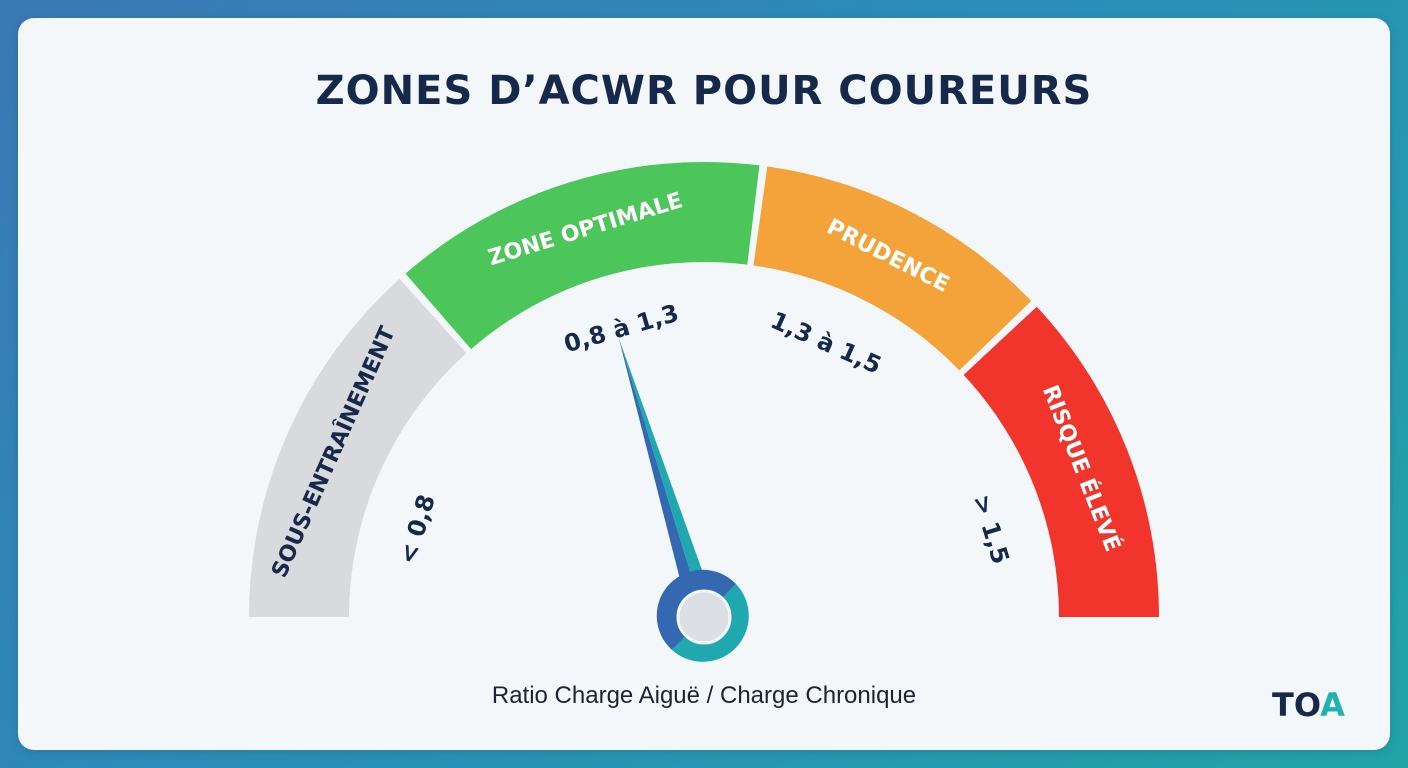 This screenshot has width=1408, height=768. I want to click on zone-range-label-2: 0,8 à 1,3, so click(621, 328).